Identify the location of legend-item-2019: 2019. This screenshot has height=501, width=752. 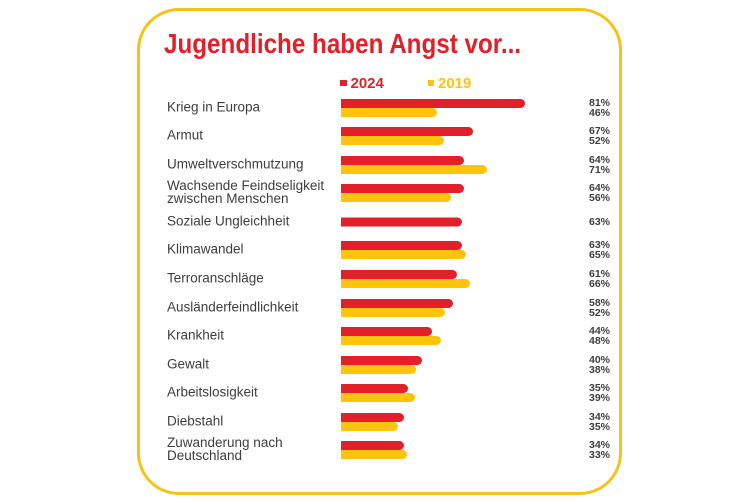
(449, 83).